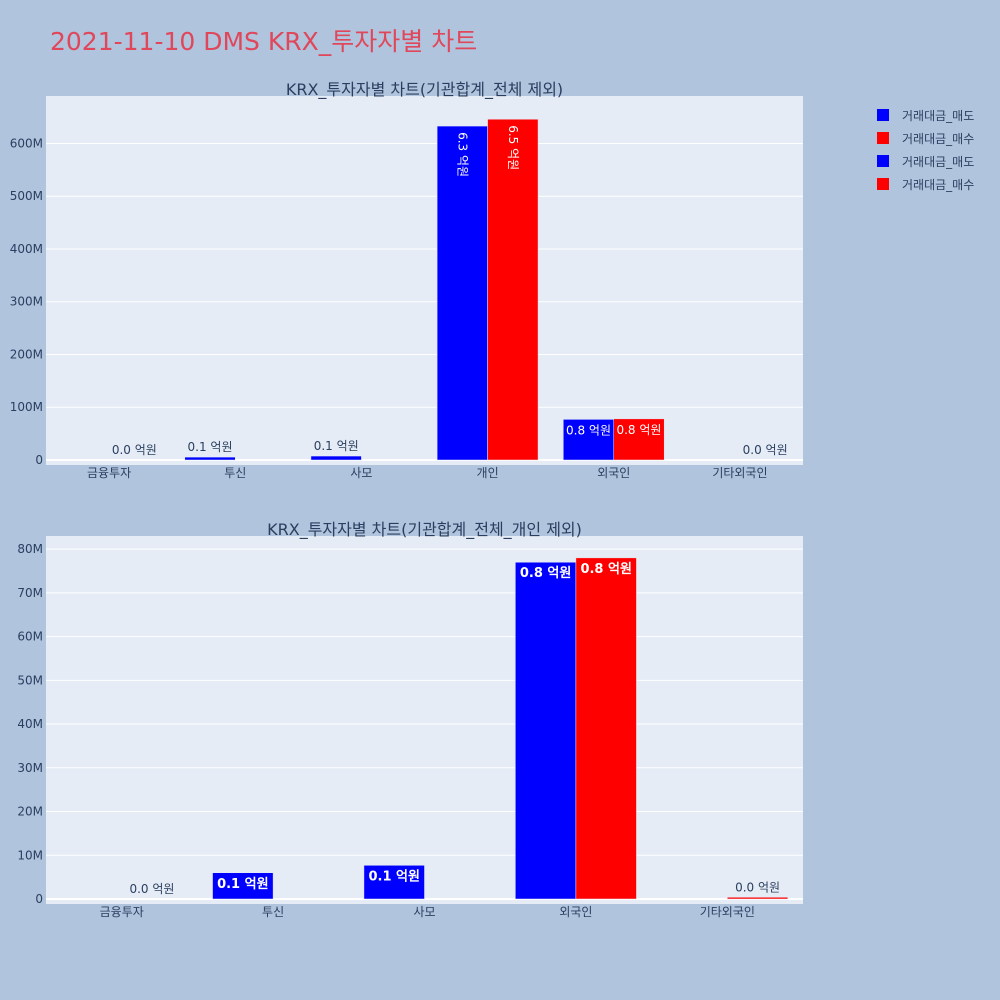 The width and height of the screenshot is (1000, 1000). What do you see at coordinates (30, 768) in the screenshot?
I see `y-tick-label: 30M` at bounding box center [30, 768].